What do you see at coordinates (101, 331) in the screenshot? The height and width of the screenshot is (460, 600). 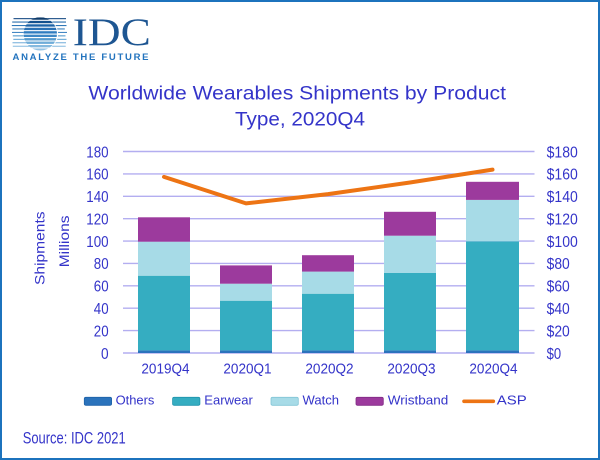 I see `svg-text: 20` at bounding box center [101, 331].